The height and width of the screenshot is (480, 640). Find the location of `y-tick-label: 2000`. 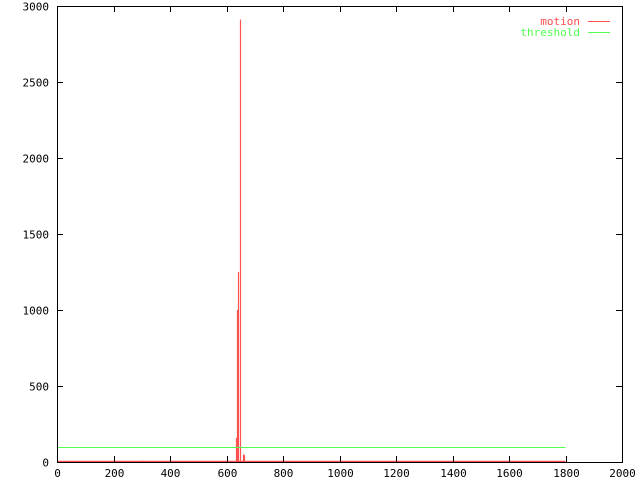

y-tick-label: 2000 is located at coordinates (36, 159).